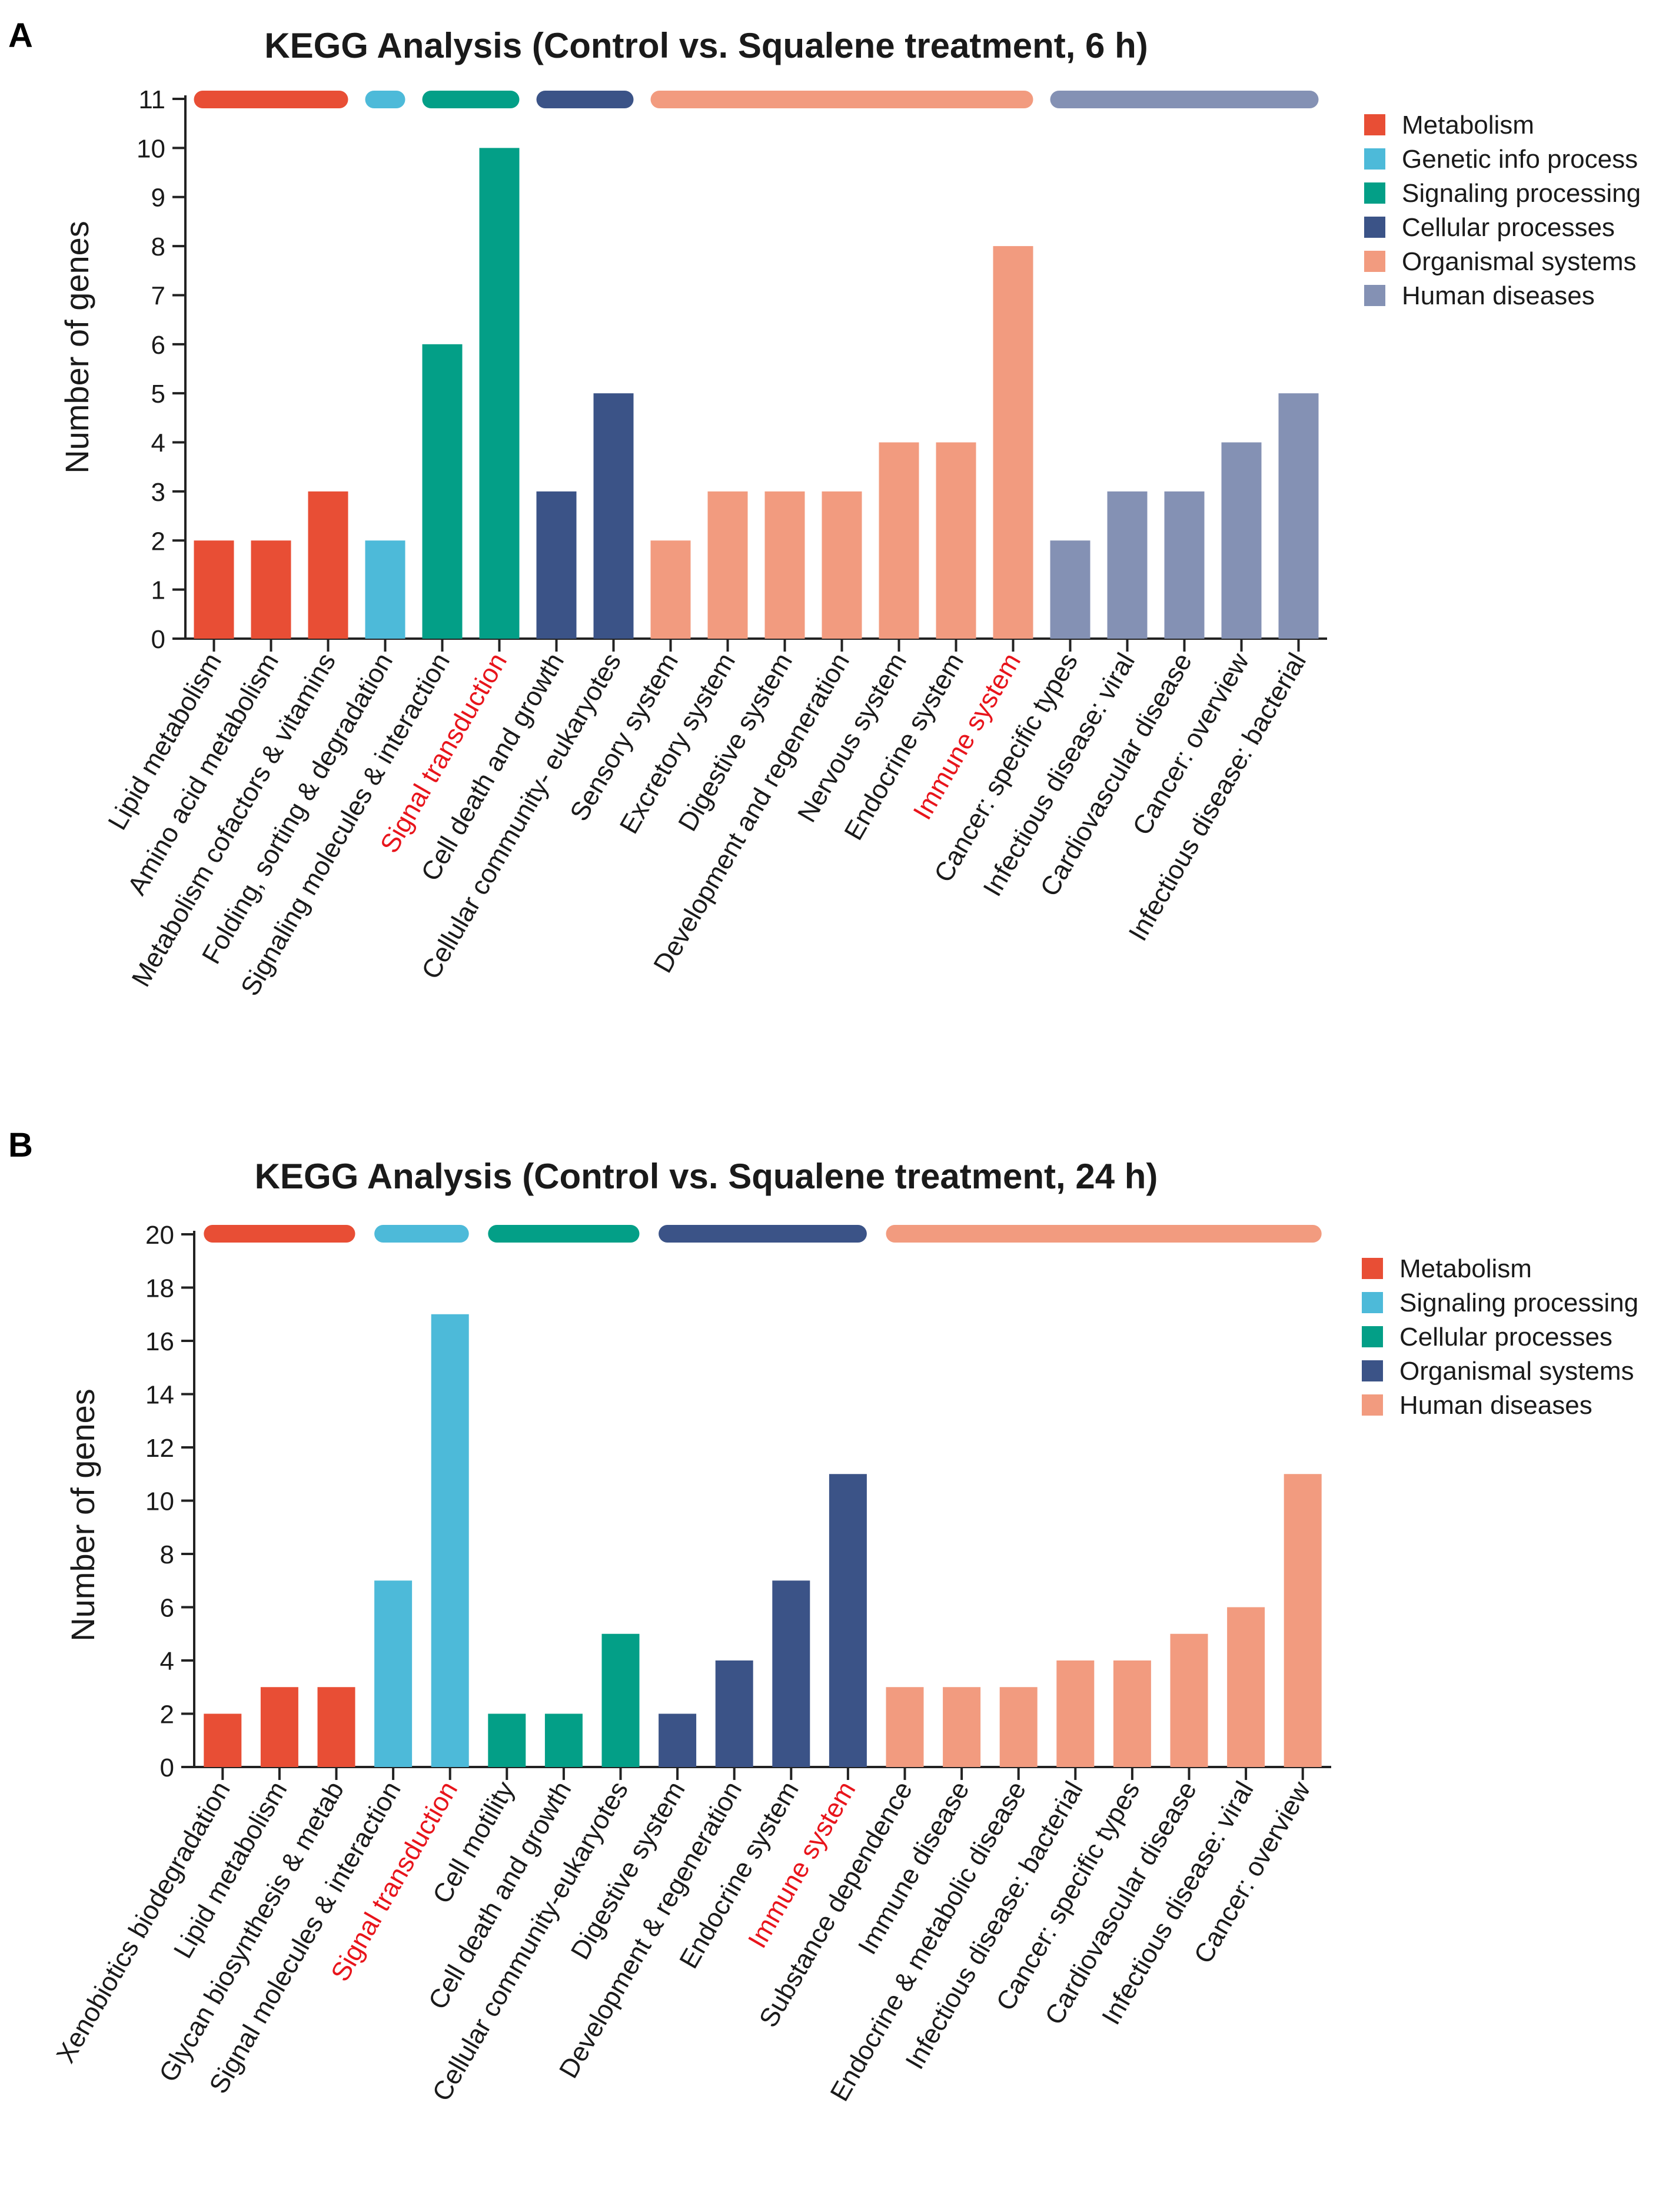  What do you see at coordinates (159, 1289) in the screenshot?
I see `y-tick-label: 18` at bounding box center [159, 1289].